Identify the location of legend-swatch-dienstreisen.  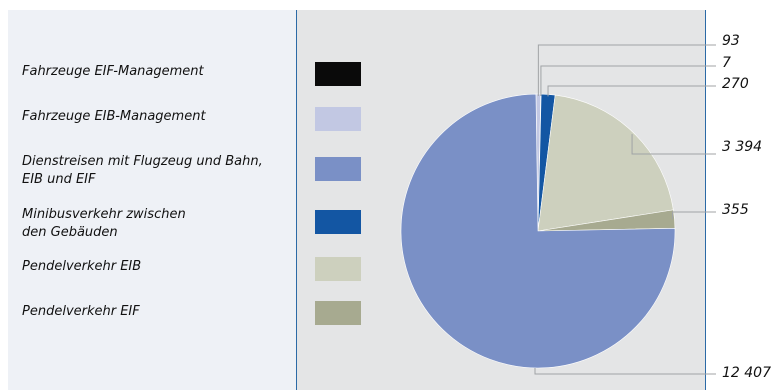
(338, 169).